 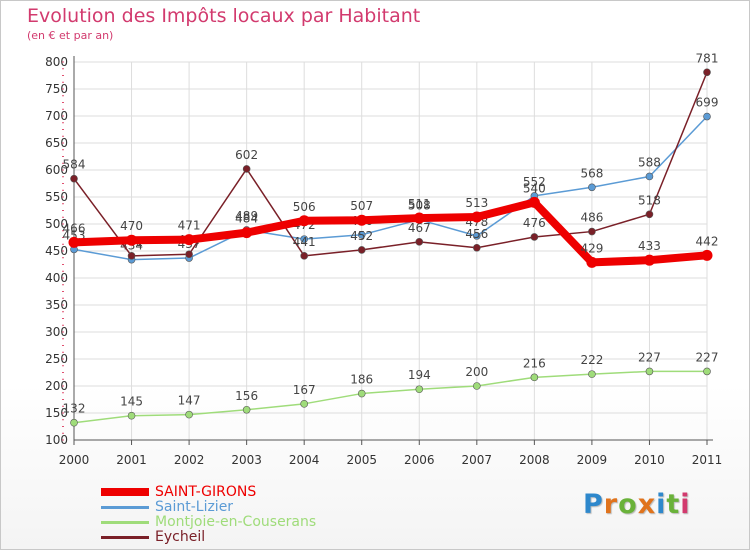 What do you see at coordinates (304, 207) in the screenshot?
I see `data-label: 506` at bounding box center [304, 207].